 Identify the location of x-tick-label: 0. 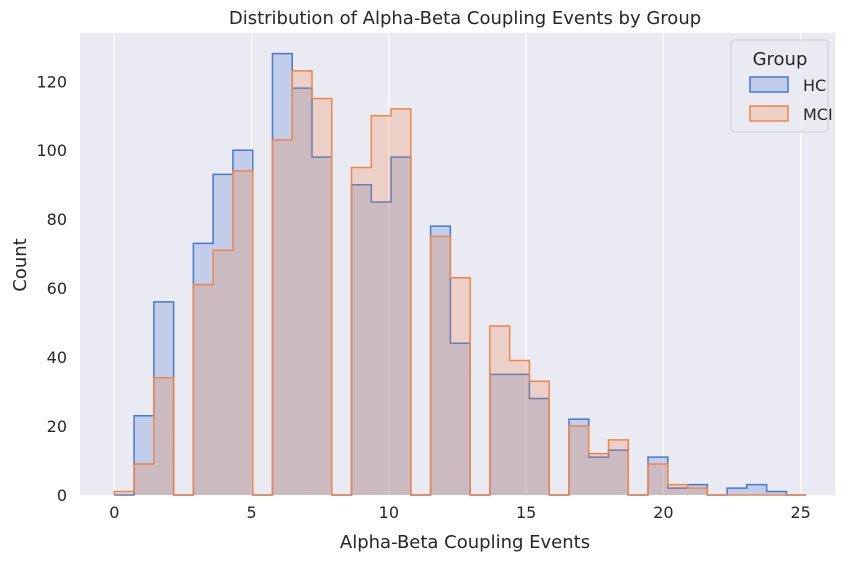
(114, 512).